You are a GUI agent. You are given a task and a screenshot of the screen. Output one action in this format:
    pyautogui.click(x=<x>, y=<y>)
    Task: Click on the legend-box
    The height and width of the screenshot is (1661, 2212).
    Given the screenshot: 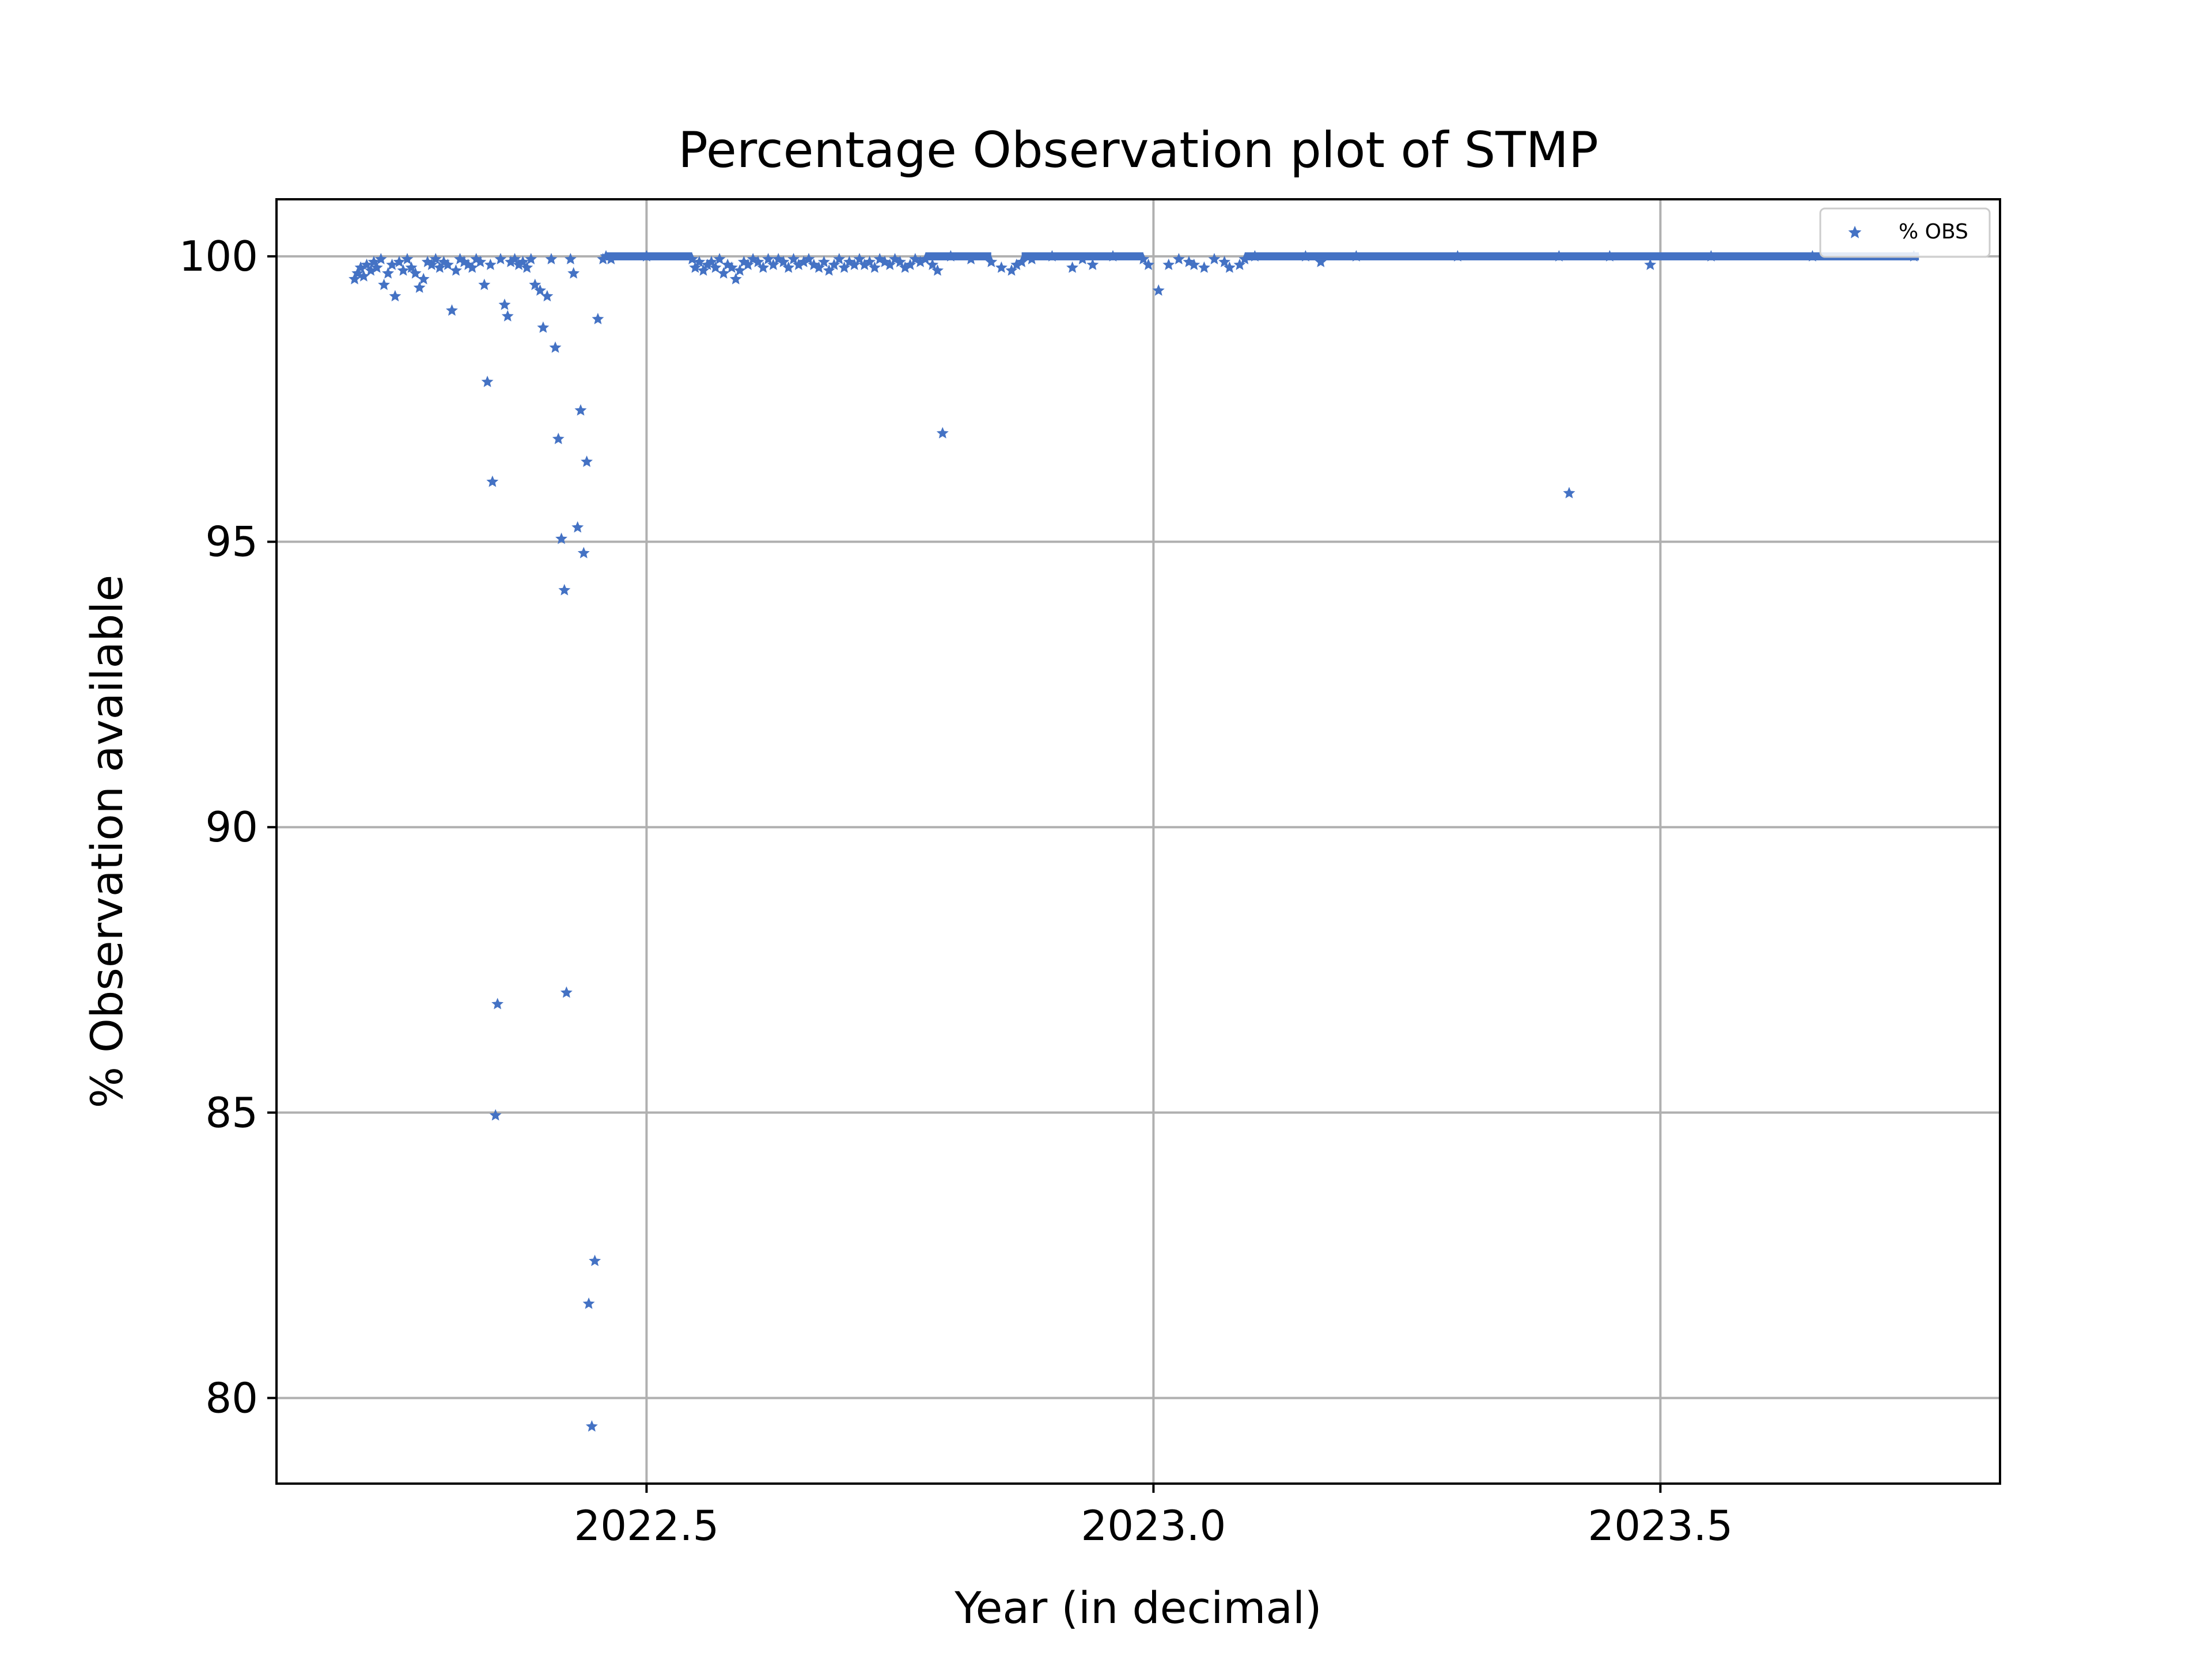 What is the action you would take?
    pyautogui.click(x=1905, y=232)
    